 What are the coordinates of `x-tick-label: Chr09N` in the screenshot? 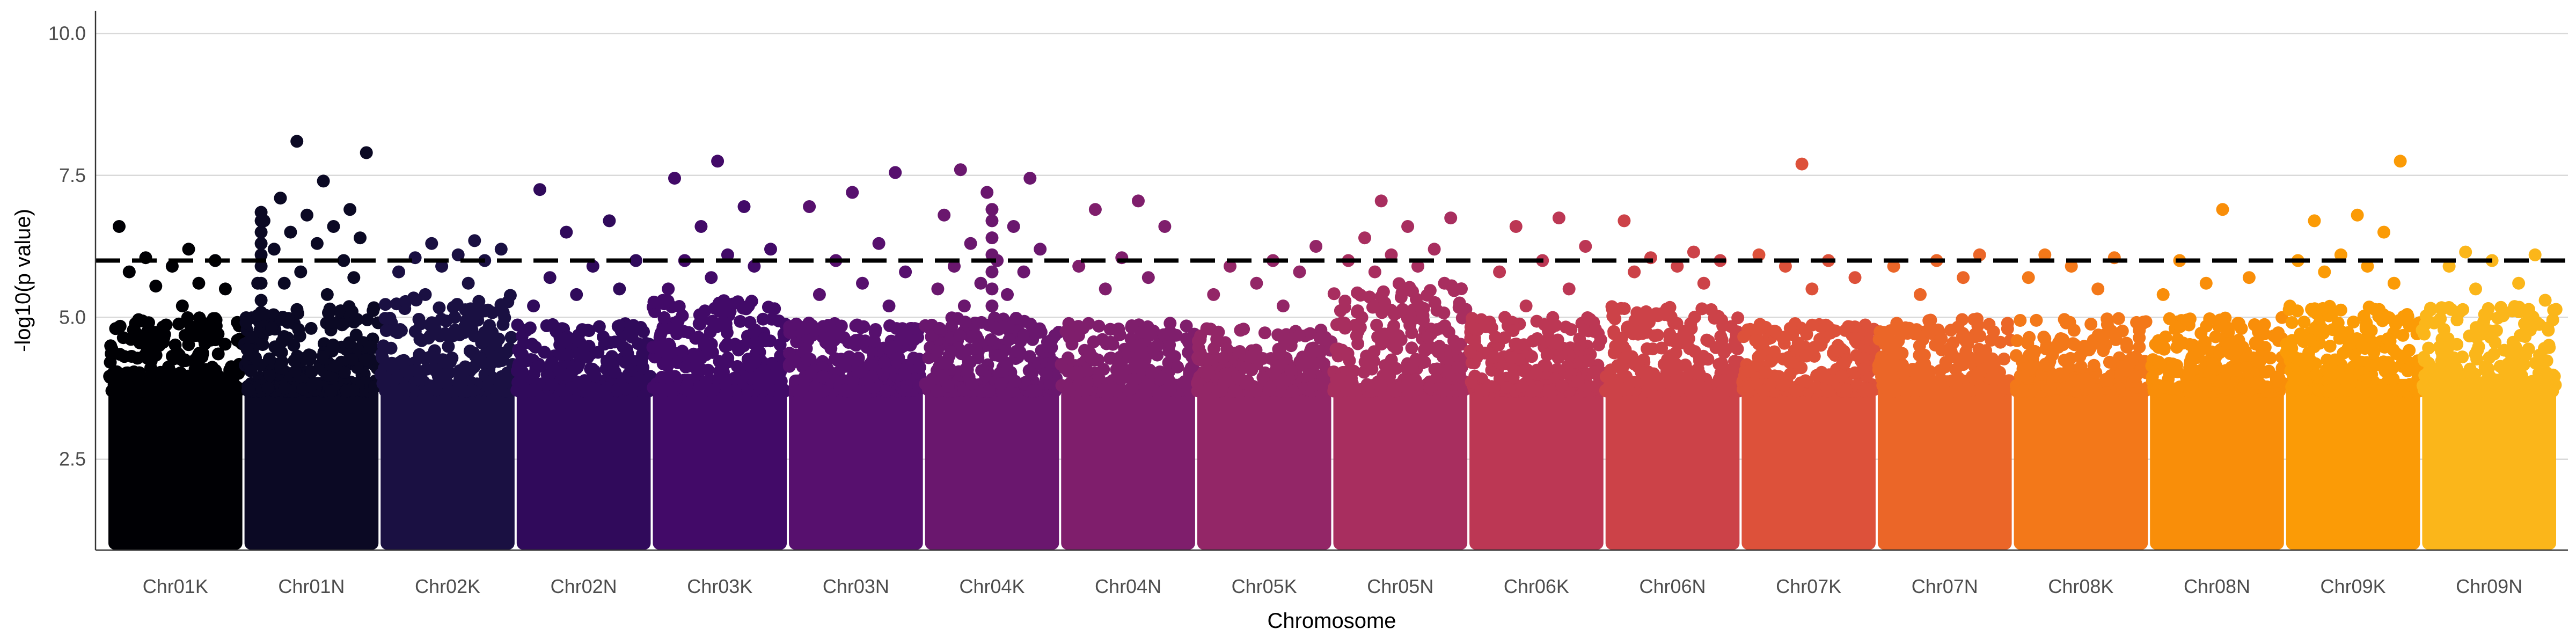 It's located at (2489, 586).